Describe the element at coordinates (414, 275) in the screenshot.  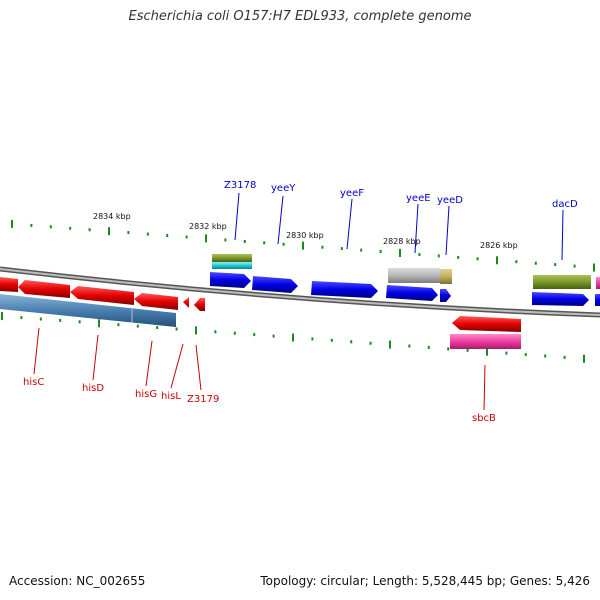
I see `cds-grey-yeee` at that location.